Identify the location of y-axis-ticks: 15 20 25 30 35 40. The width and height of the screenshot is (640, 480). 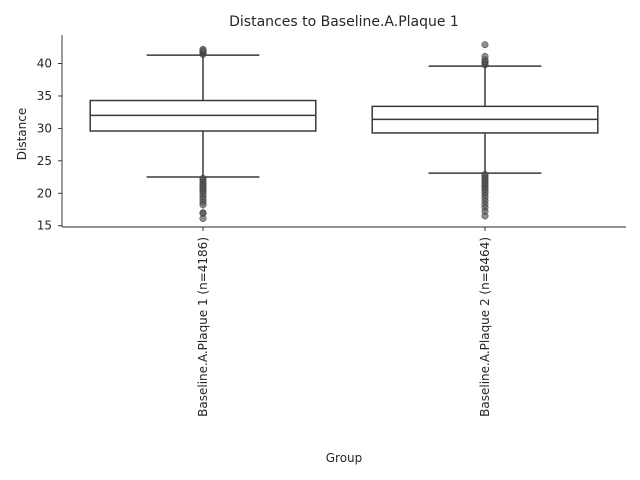
(49, 145).